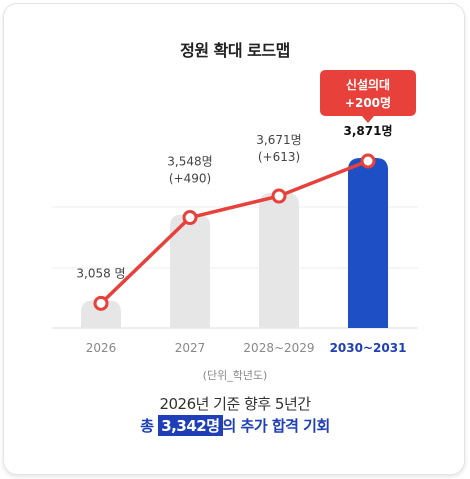 The width and height of the screenshot is (470, 479). I want to click on total-line: 총 3,342명 의 추가 합격 기회, so click(235, 425).